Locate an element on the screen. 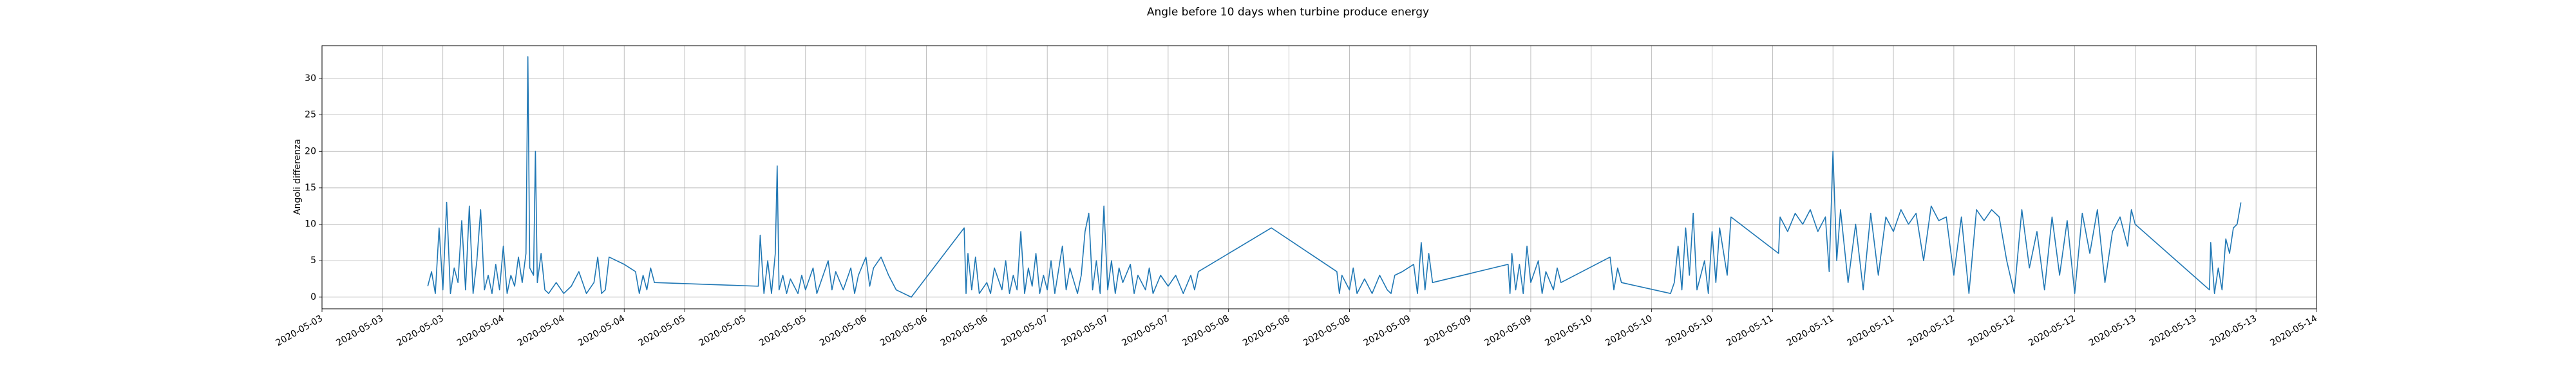 This screenshot has height=386, width=2576. y-tick-label: 5 is located at coordinates (313, 260).